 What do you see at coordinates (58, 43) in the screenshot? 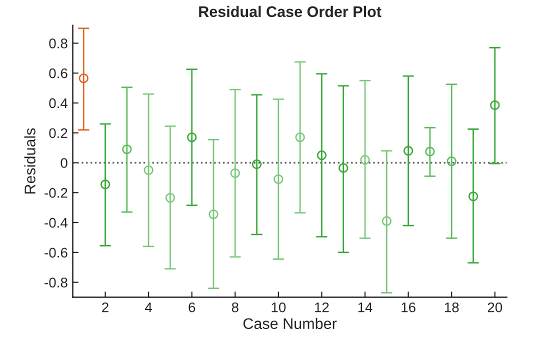
I see `y-tick-label: 0.8` at bounding box center [58, 43].